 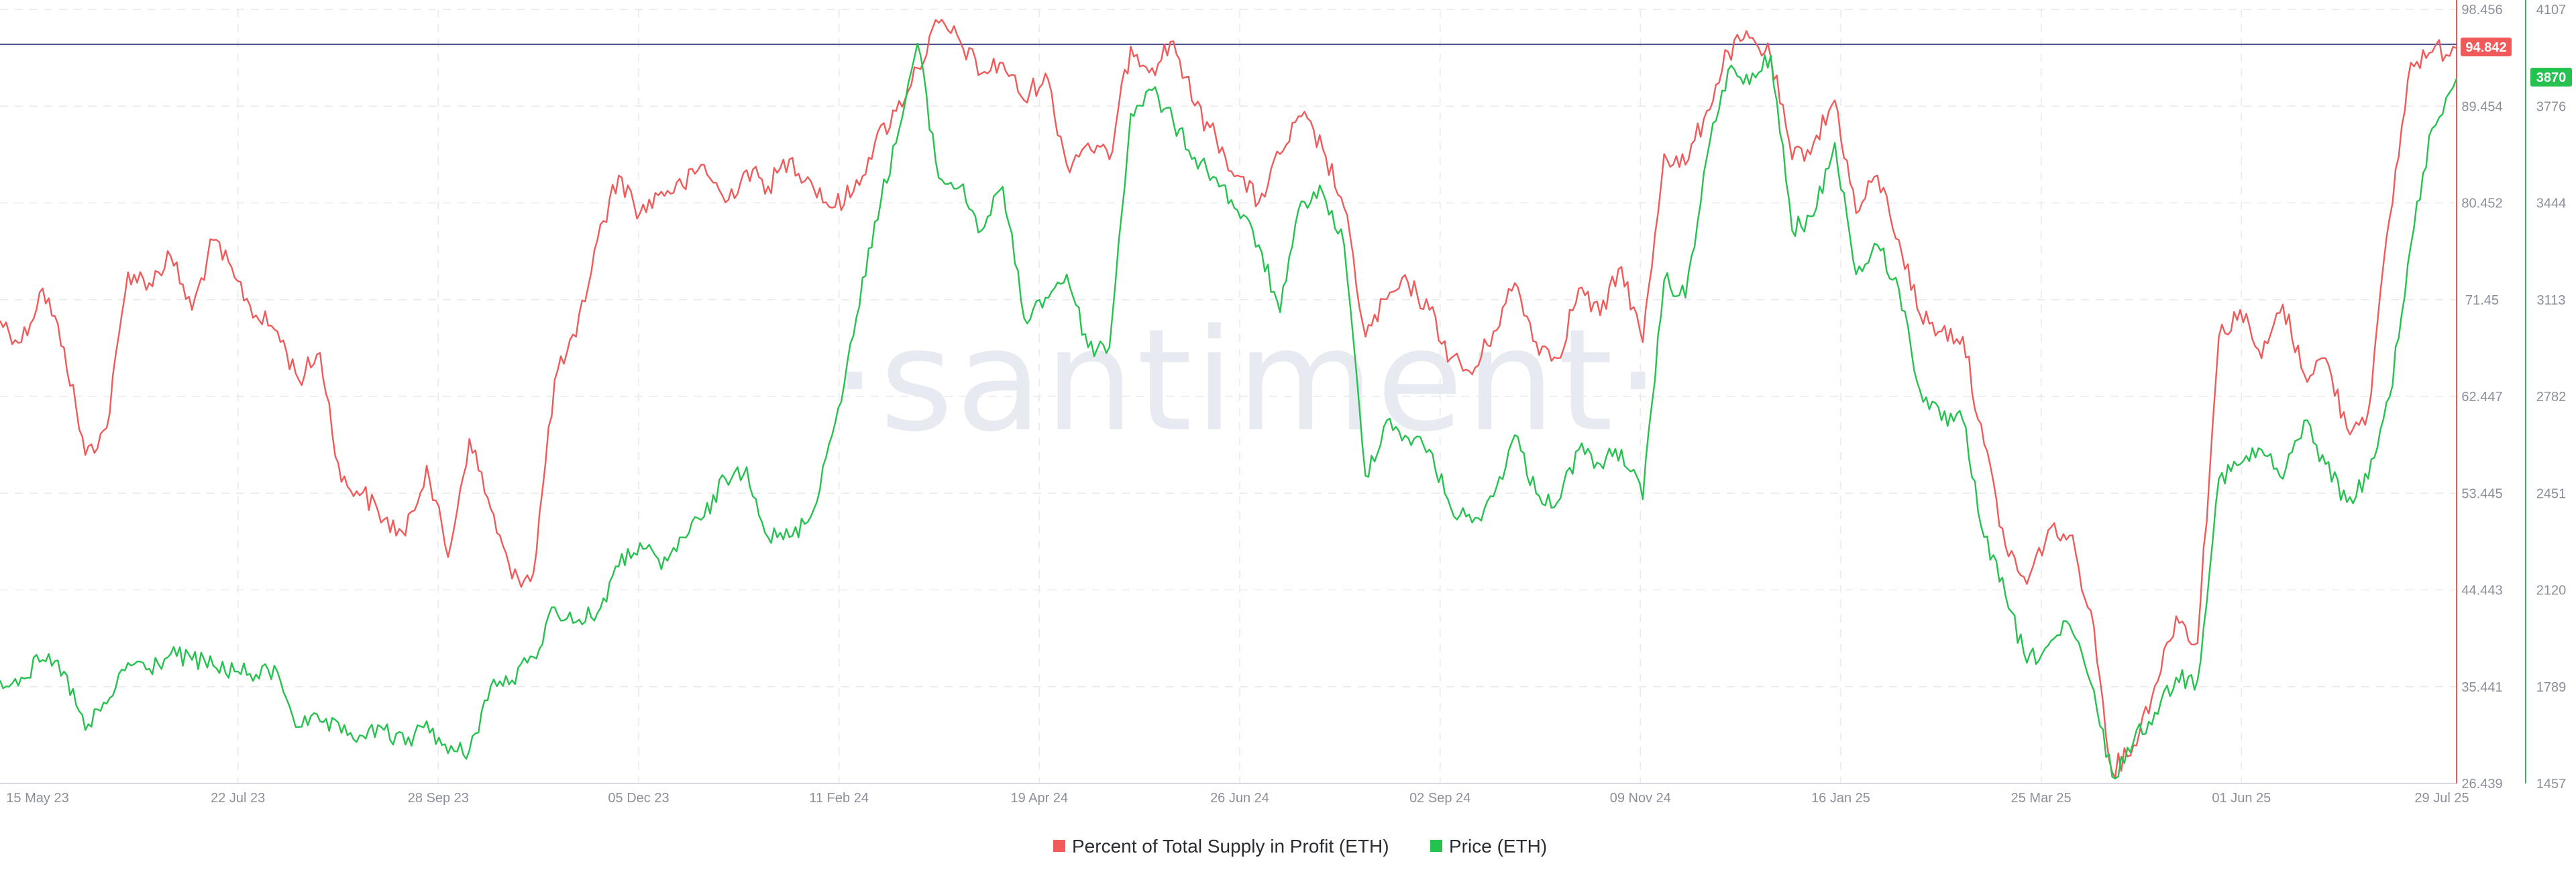 I want to click on badge-layer: 94.842 3870, so click(x=2516, y=62).